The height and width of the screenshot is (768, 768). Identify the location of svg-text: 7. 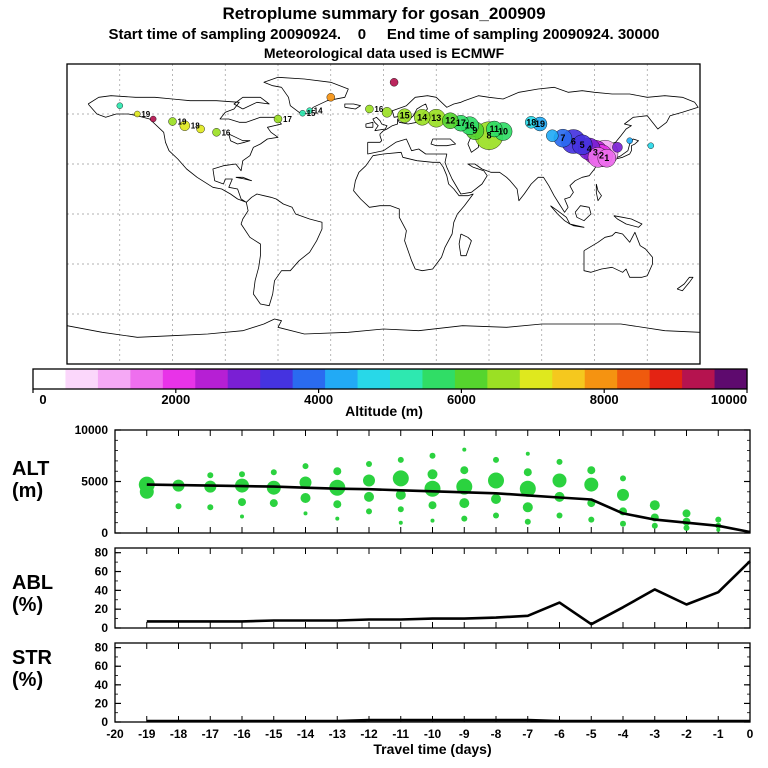
(562, 138).